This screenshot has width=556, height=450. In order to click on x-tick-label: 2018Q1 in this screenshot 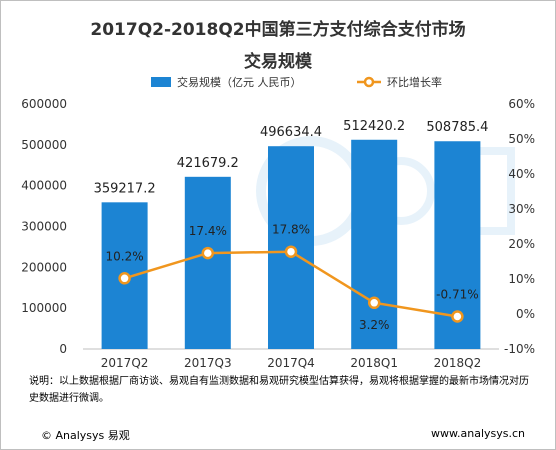, I will do `click(374, 363)`.